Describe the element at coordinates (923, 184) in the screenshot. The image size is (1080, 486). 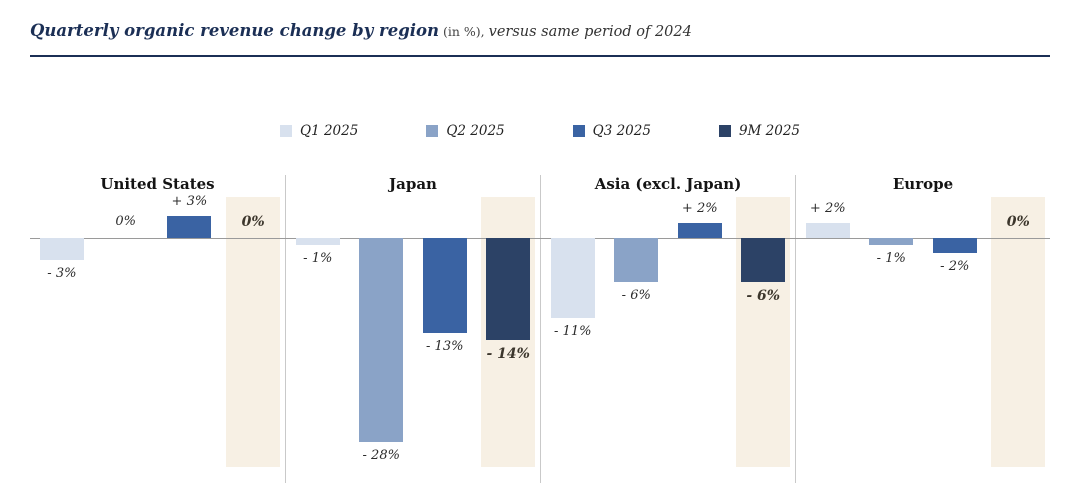
I see `region-label-europe: Europe` at that location.